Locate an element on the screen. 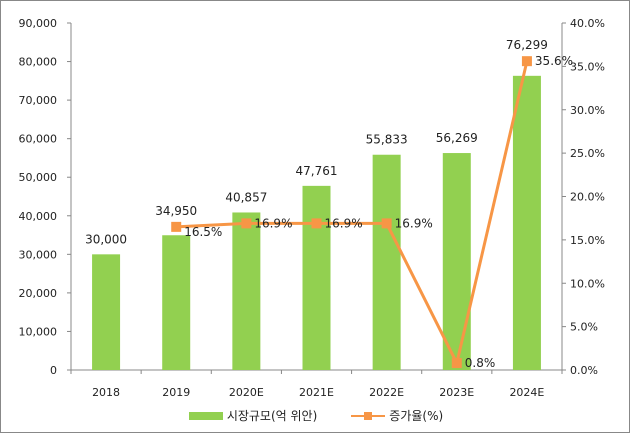 The height and width of the screenshot is (434, 630). x-tick-label: 2024E is located at coordinates (526, 392).